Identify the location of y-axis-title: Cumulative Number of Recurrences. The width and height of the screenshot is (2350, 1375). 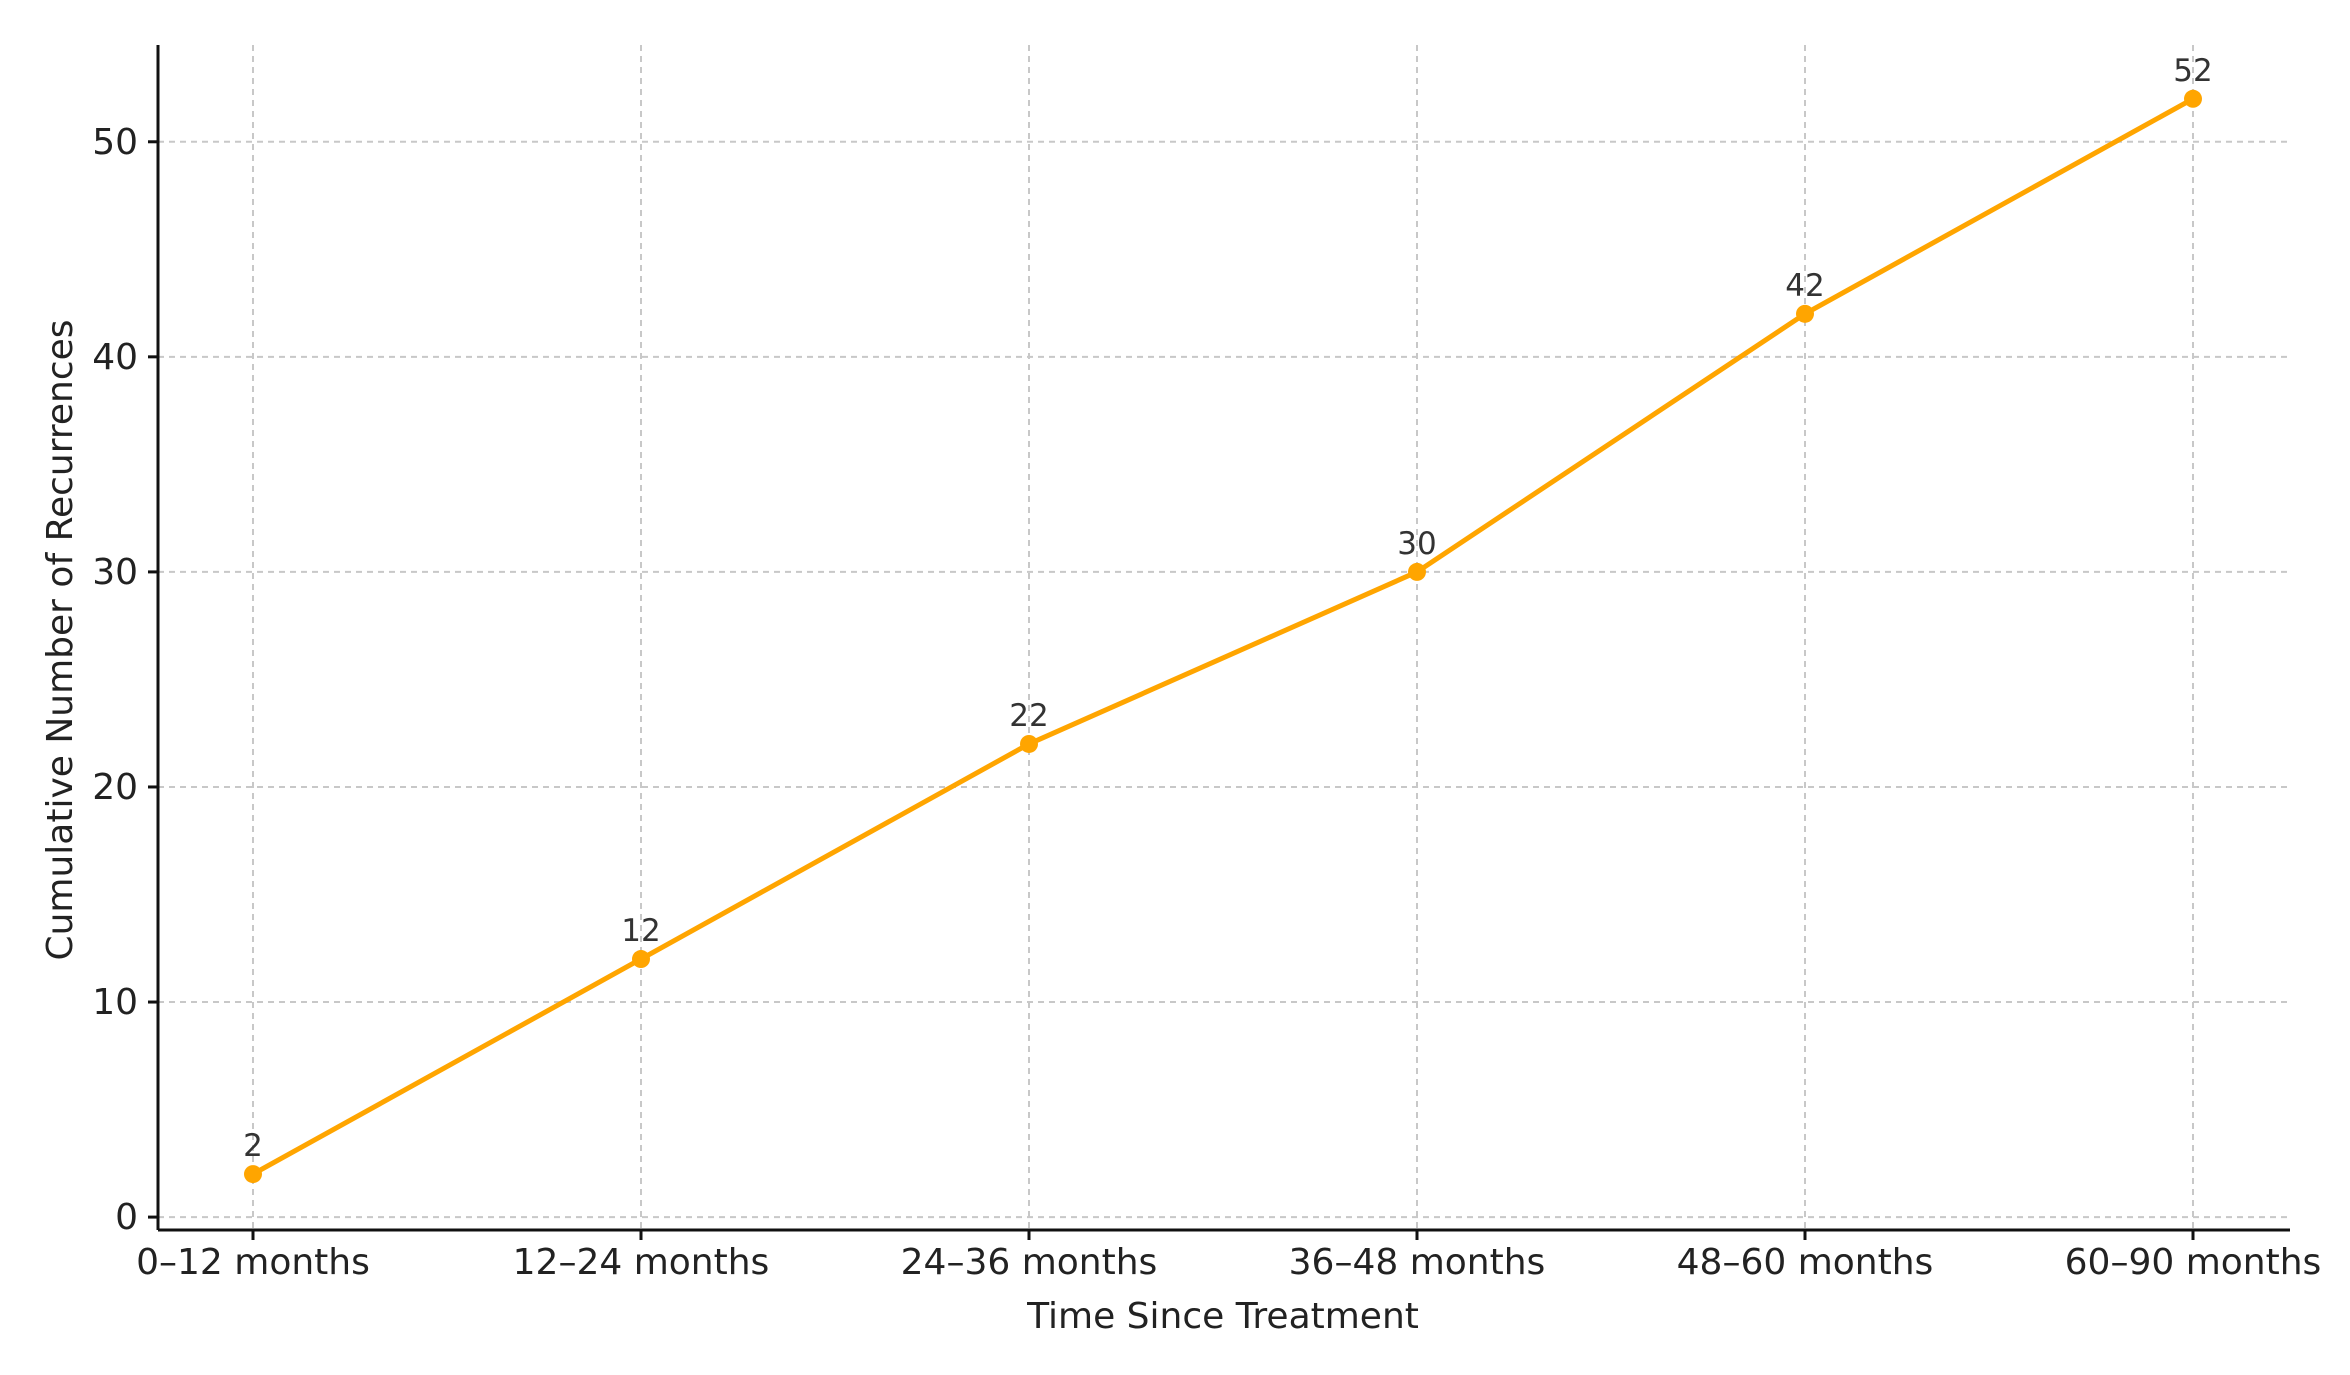
(60, 639).